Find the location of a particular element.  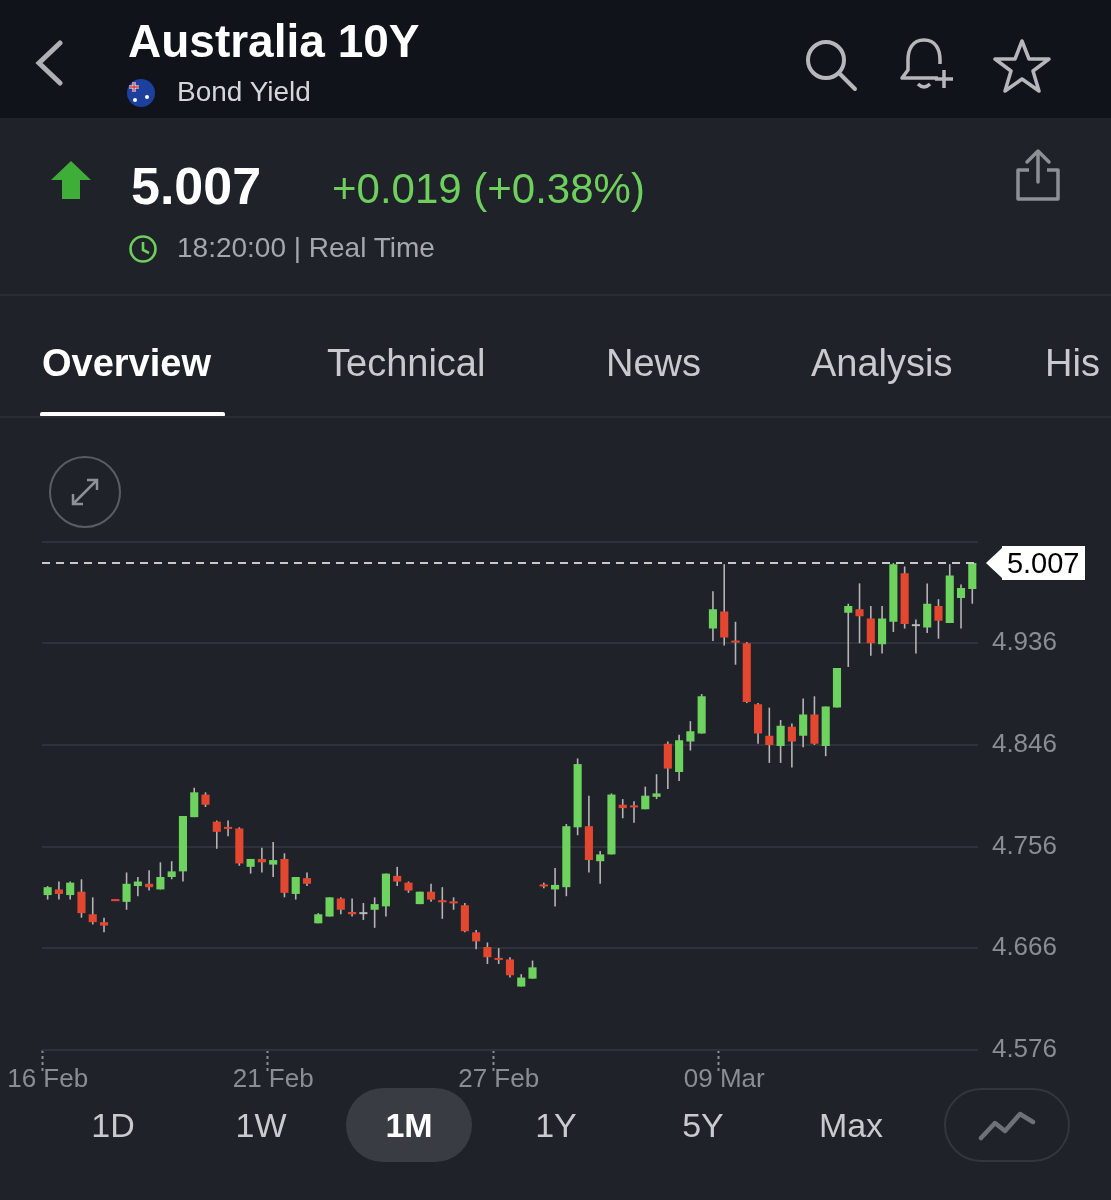

ref-line-label: 5.007 is located at coordinates (1043, 563).